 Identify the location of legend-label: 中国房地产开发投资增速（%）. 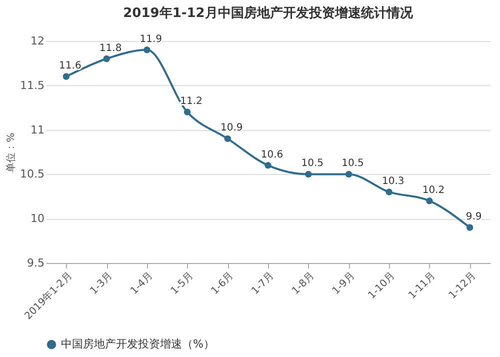
(137, 344).